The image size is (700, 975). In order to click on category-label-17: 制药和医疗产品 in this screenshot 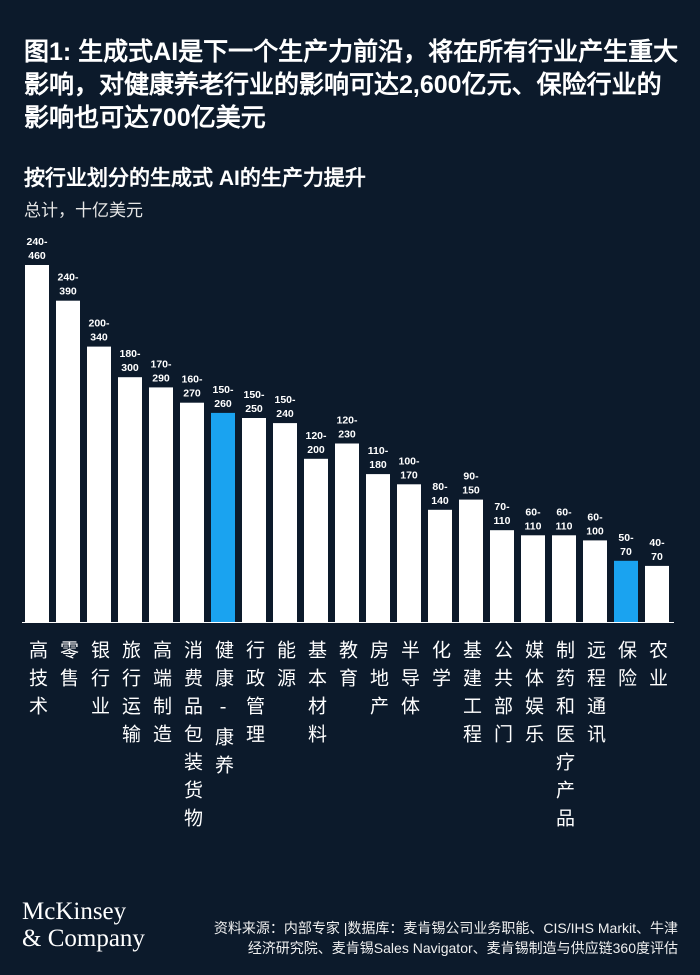, I will do `click(564, 738)`.